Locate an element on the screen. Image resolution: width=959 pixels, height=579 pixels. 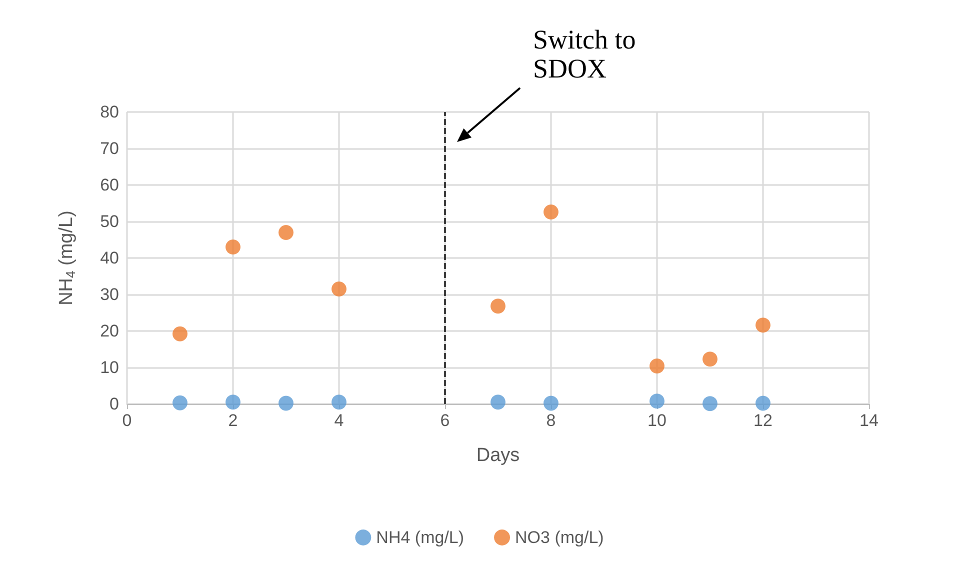
x-tick-label: 0 is located at coordinates (127, 420).